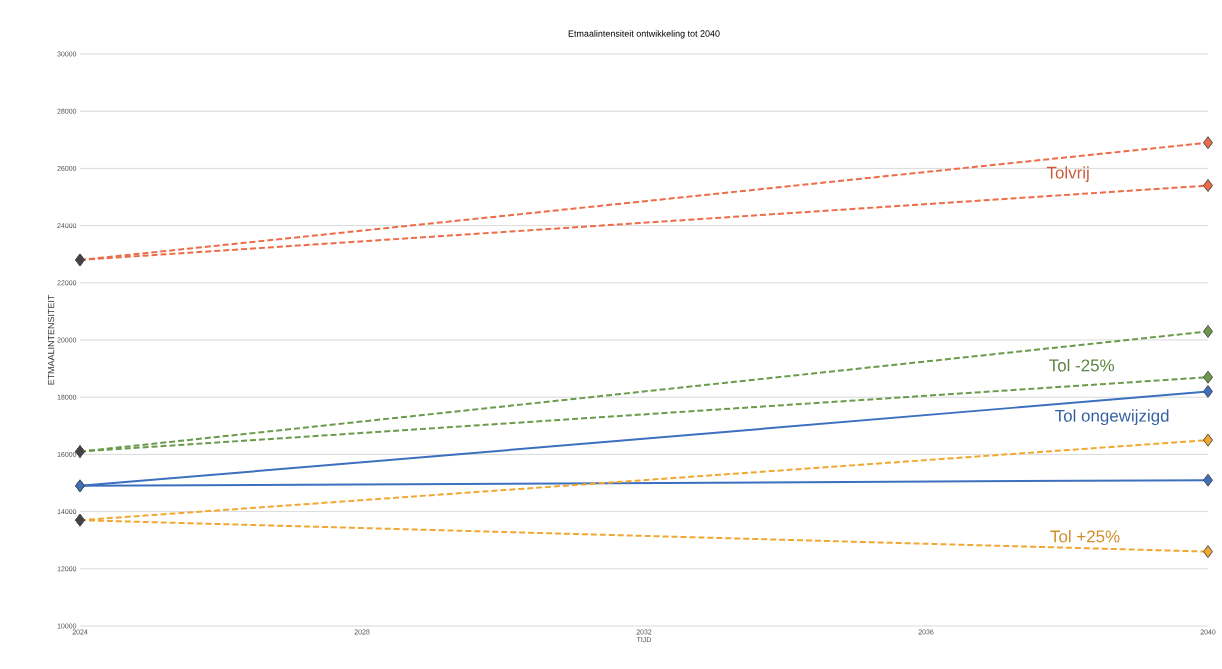 Image resolution: width=1222 pixels, height=669 pixels. I want to click on annotation: Tolvrij, so click(1067, 174).